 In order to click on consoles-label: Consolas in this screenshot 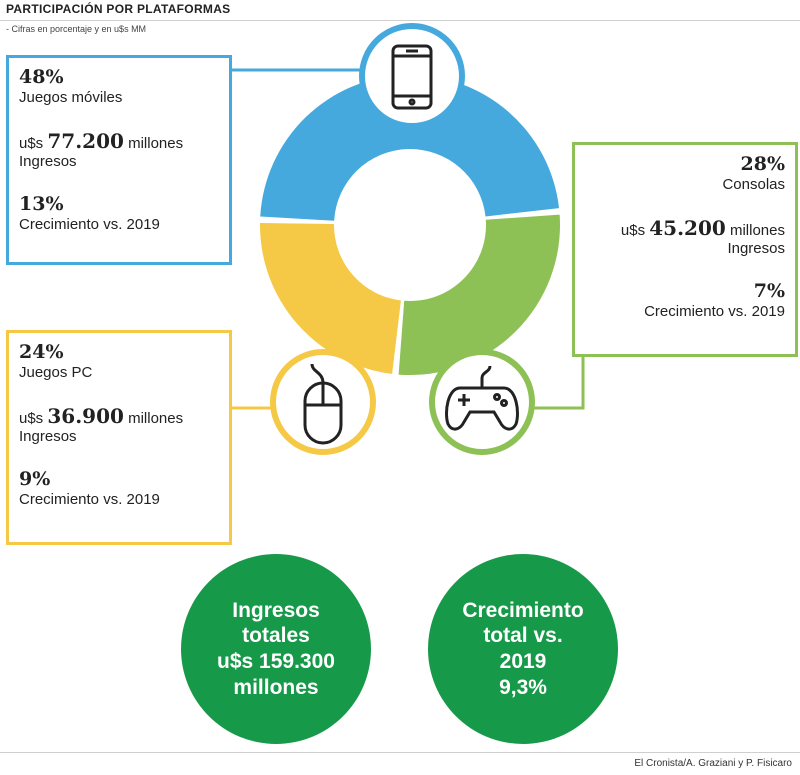, I will do `click(753, 184)`.